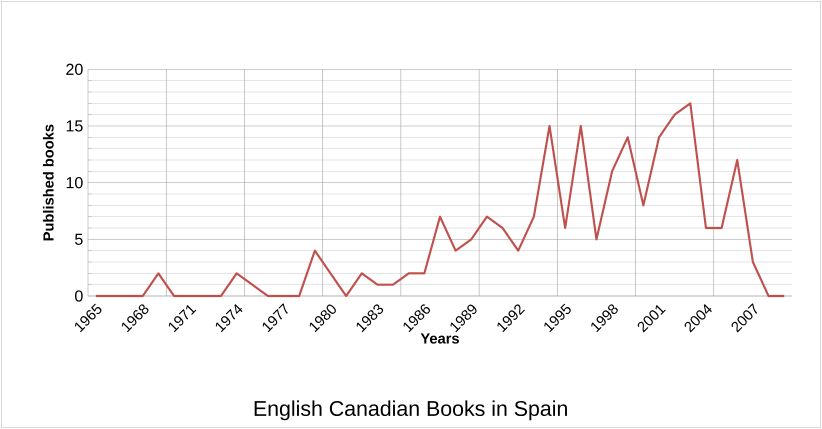 The image size is (822, 429). Describe the element at coordinates (74, 69) in the screenshot. I see `y-tick-label: 20` at that location.